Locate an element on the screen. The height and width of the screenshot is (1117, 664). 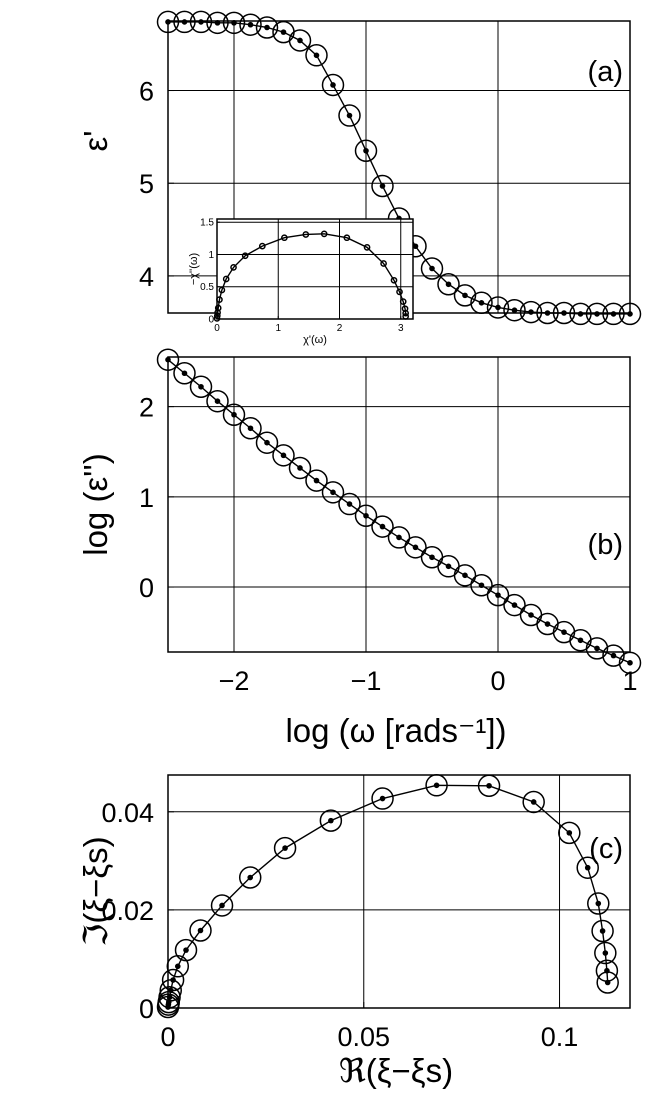
x-axis-label: ℜ(ξ−ξs) is located at coordinates (396, 1070).